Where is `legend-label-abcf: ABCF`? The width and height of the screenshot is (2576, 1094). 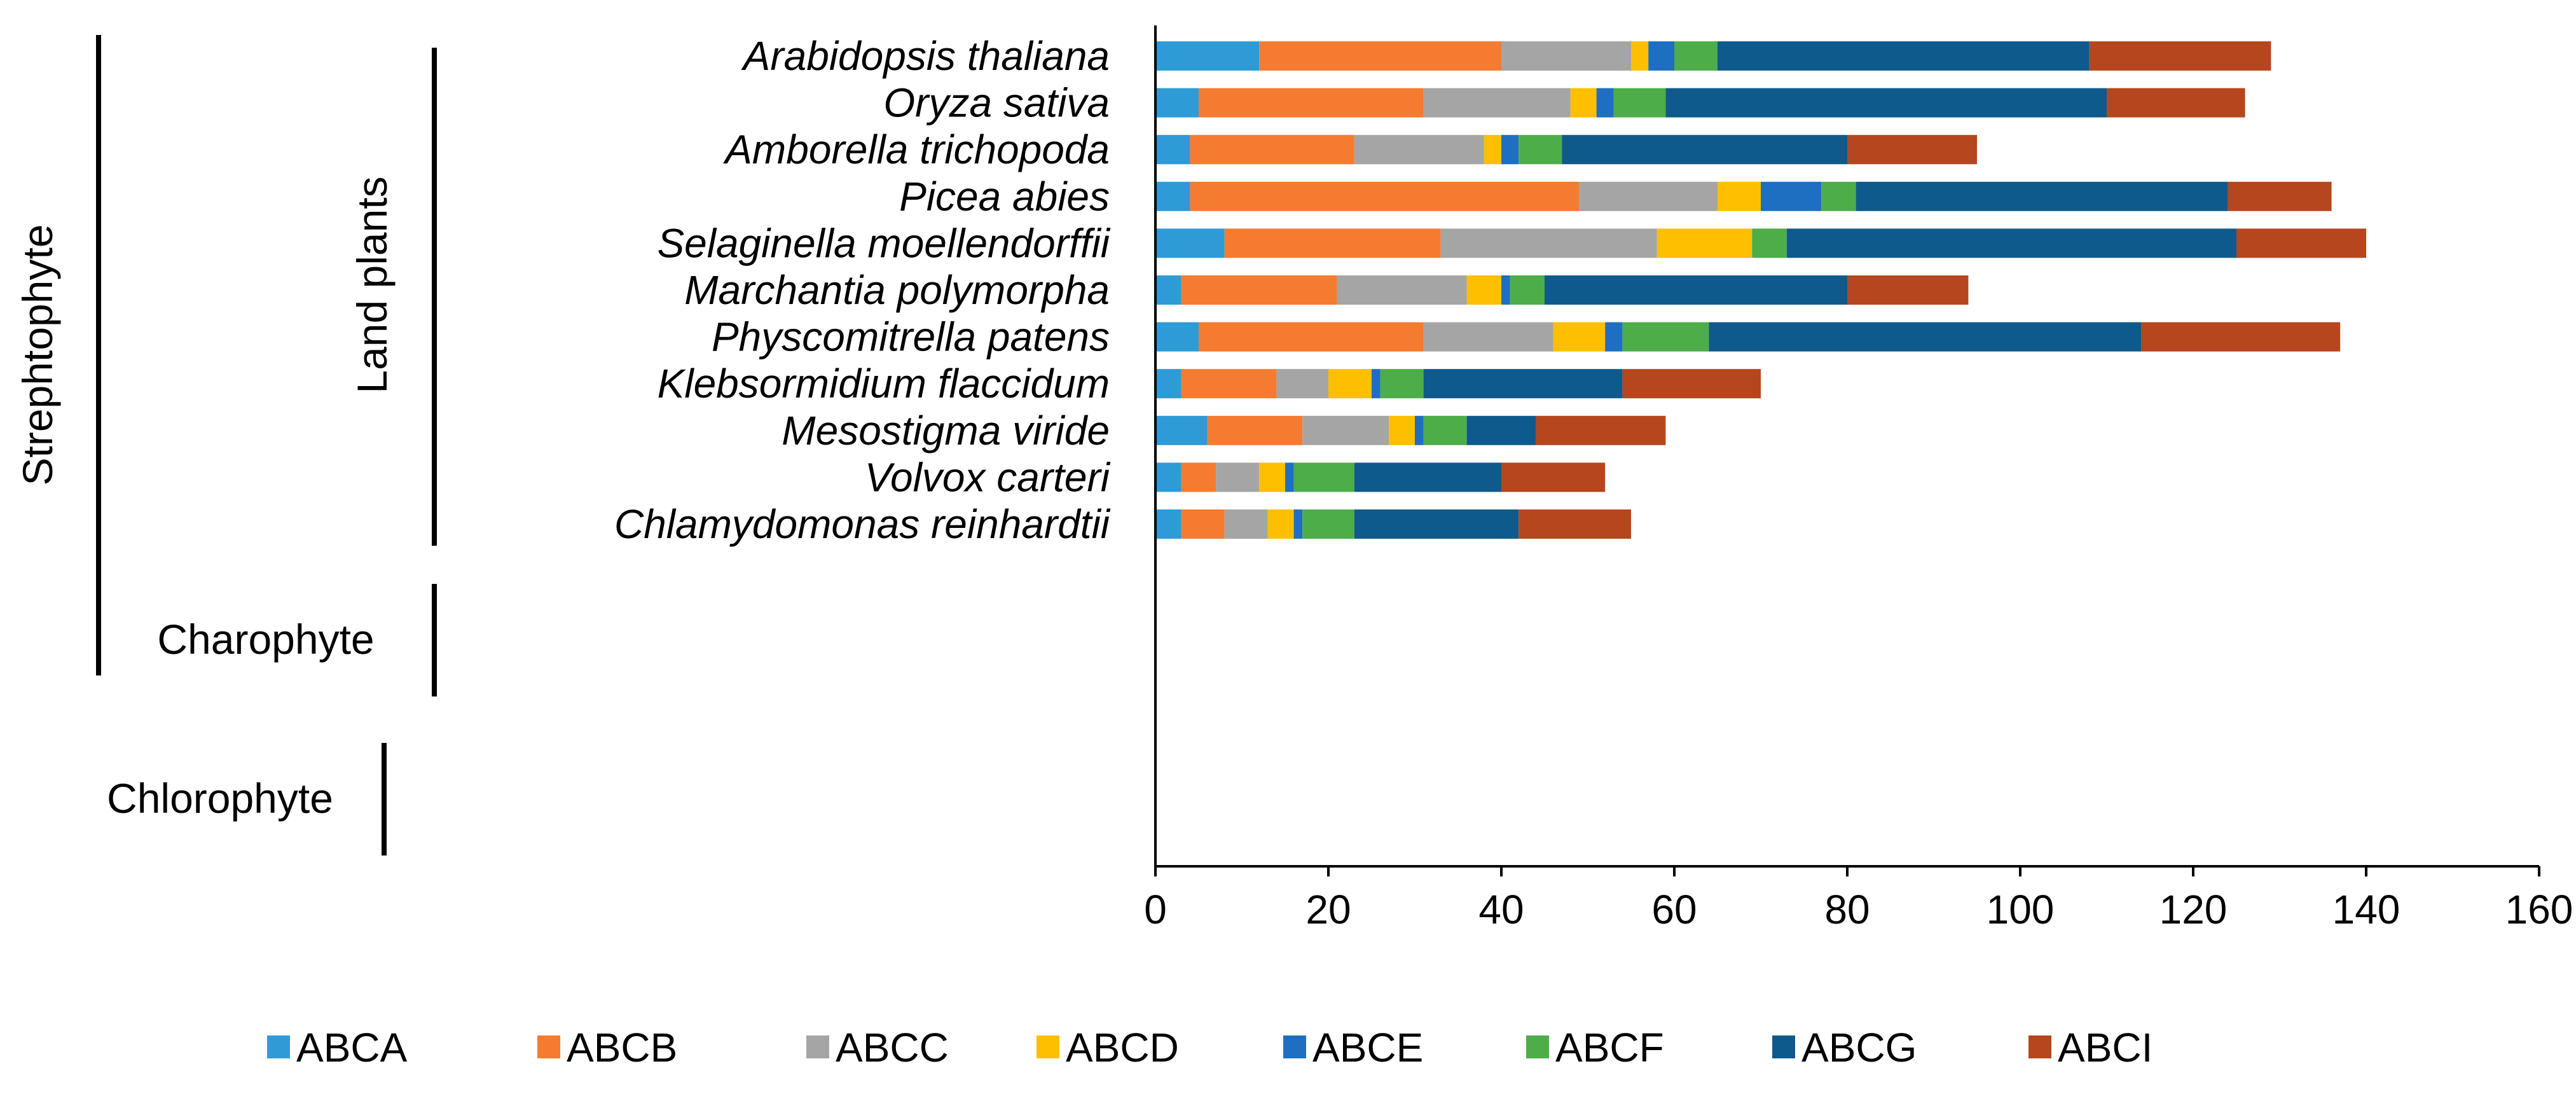 legend-label-abcf: ABCF is located at coordinates (1609, 1047).